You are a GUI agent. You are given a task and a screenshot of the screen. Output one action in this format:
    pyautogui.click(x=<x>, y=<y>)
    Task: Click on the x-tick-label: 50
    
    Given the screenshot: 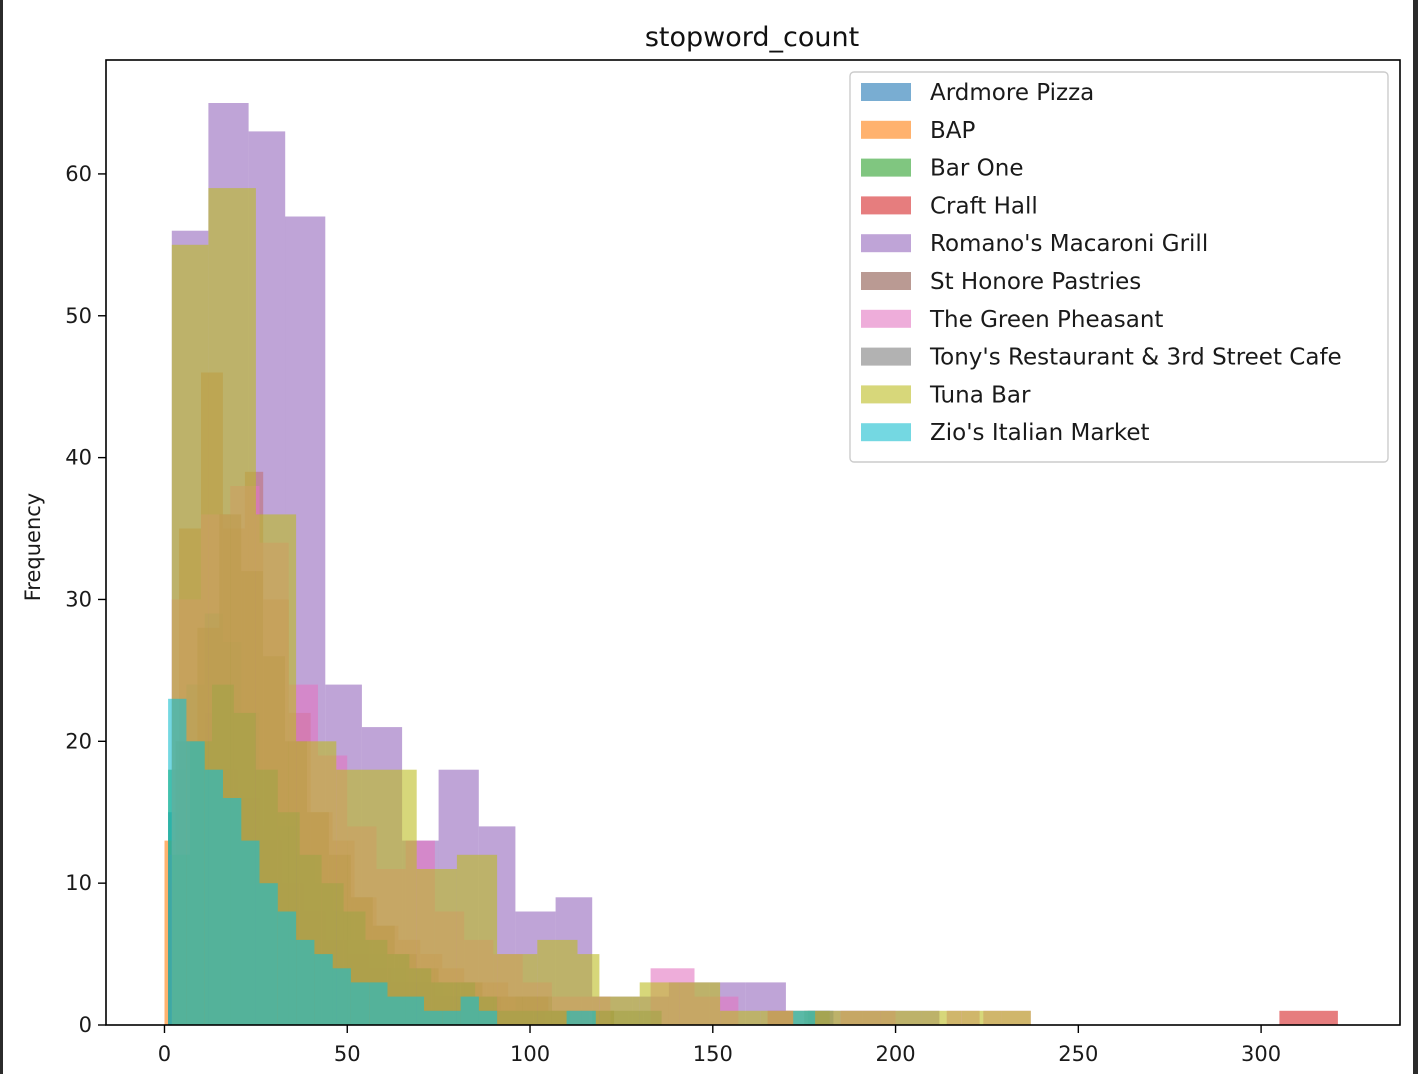 What is the action you would take?
    pyautogui.click(x=347, y=1054)
    